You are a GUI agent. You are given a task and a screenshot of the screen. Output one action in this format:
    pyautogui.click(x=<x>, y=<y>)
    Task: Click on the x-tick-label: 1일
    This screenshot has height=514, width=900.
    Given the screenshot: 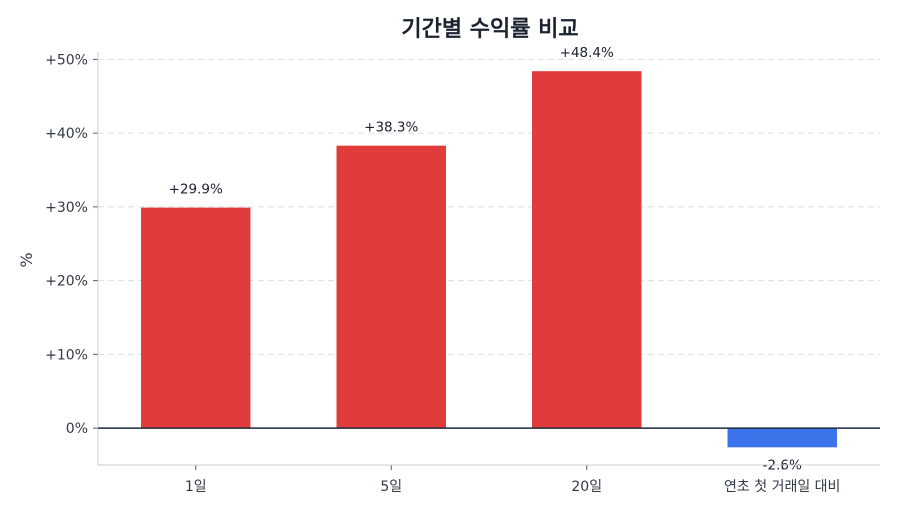 What is the action you would take?
    pyautogui.click(x=196, y=487)
    